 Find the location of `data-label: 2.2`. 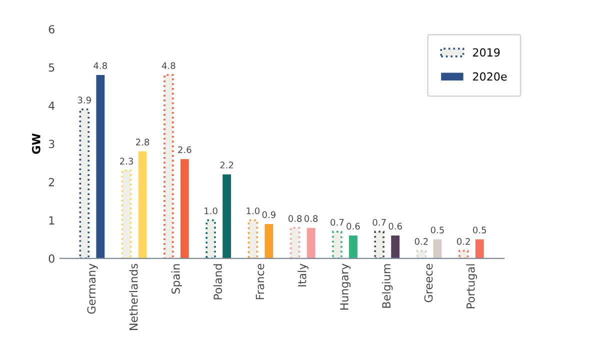

data-label: 2.2 is located at coordinates (227, 165).